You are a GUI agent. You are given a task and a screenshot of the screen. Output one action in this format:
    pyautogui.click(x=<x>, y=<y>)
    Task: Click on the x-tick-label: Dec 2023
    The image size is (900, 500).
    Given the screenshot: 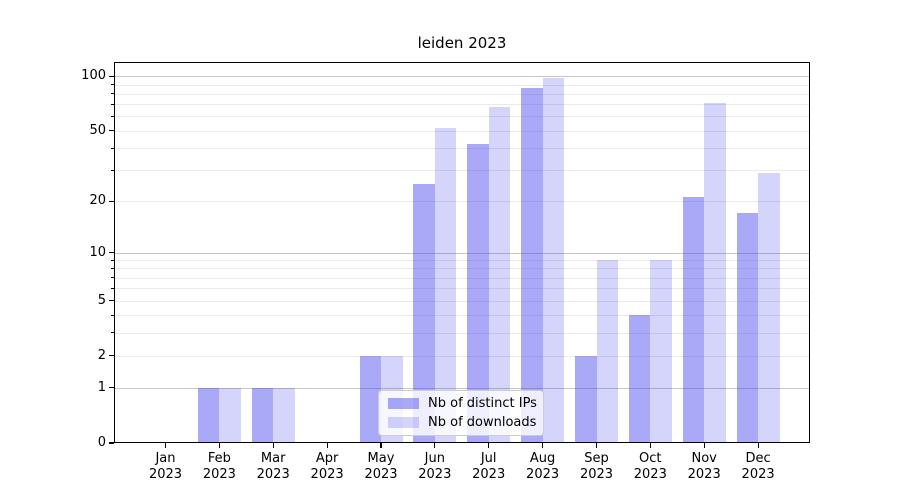 What is the action you would take?
    pyautogui.click(x=758, y=466)
    